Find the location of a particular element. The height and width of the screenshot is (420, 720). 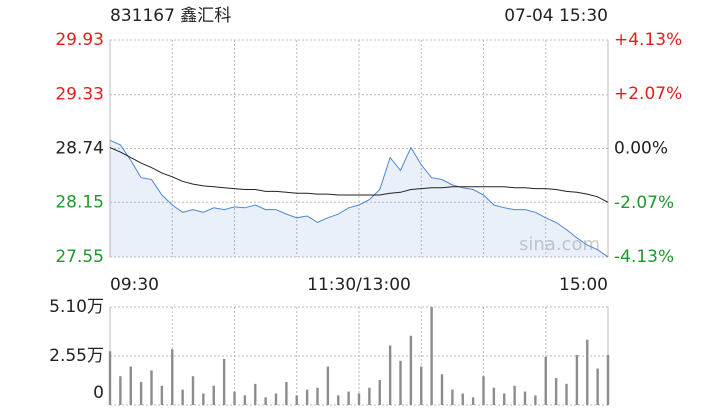

y2-tick-label: +2.07% is located at coordinates (648, 94).